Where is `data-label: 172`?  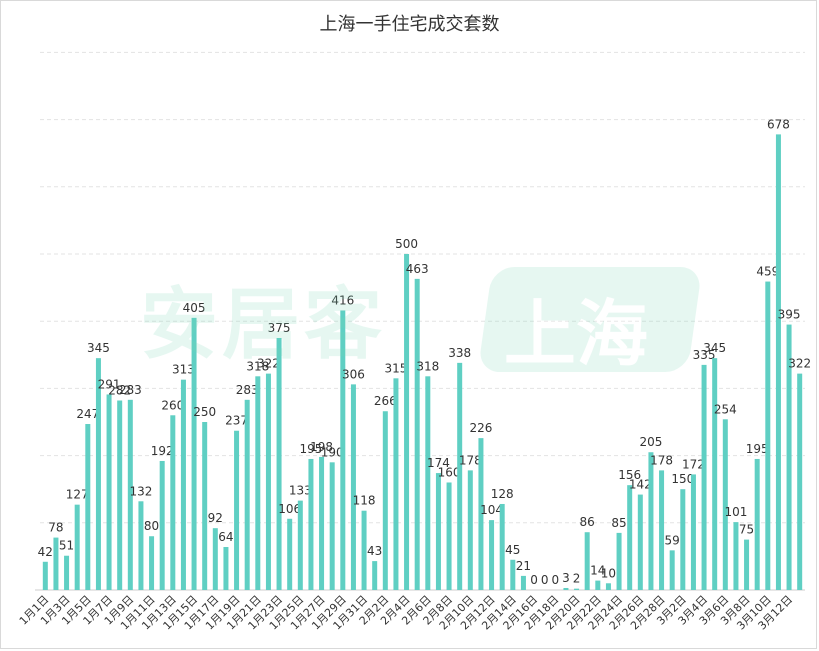 data-label: 172 is located at coordinates (693, 464).